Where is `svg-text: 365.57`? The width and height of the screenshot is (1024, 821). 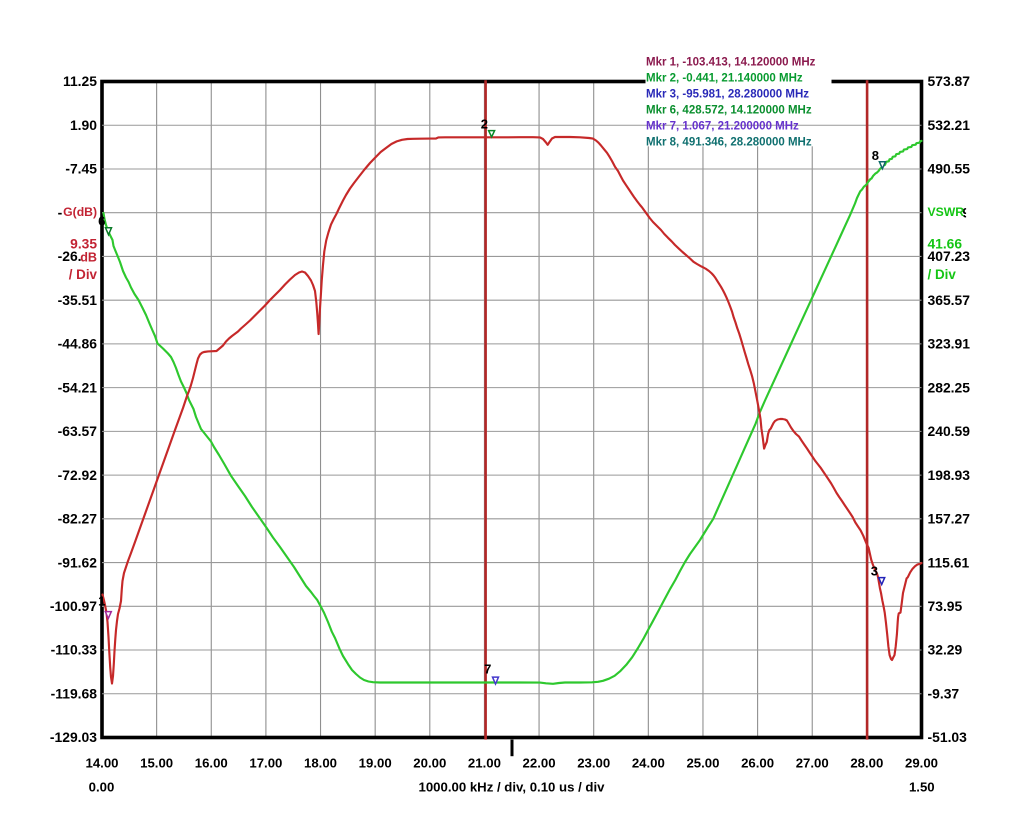
svg-text: 365.57 is located at coordinates (949, 300).